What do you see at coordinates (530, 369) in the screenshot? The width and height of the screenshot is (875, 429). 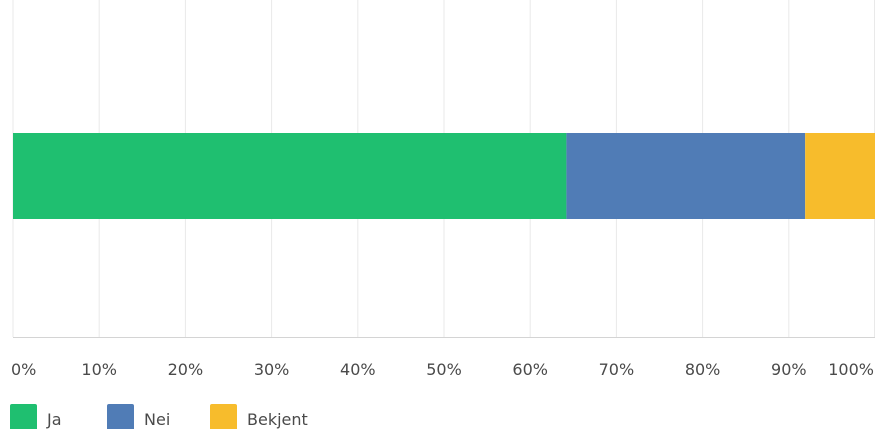 I see `x-tick-label: 60%` at bounding box center [530, 369].